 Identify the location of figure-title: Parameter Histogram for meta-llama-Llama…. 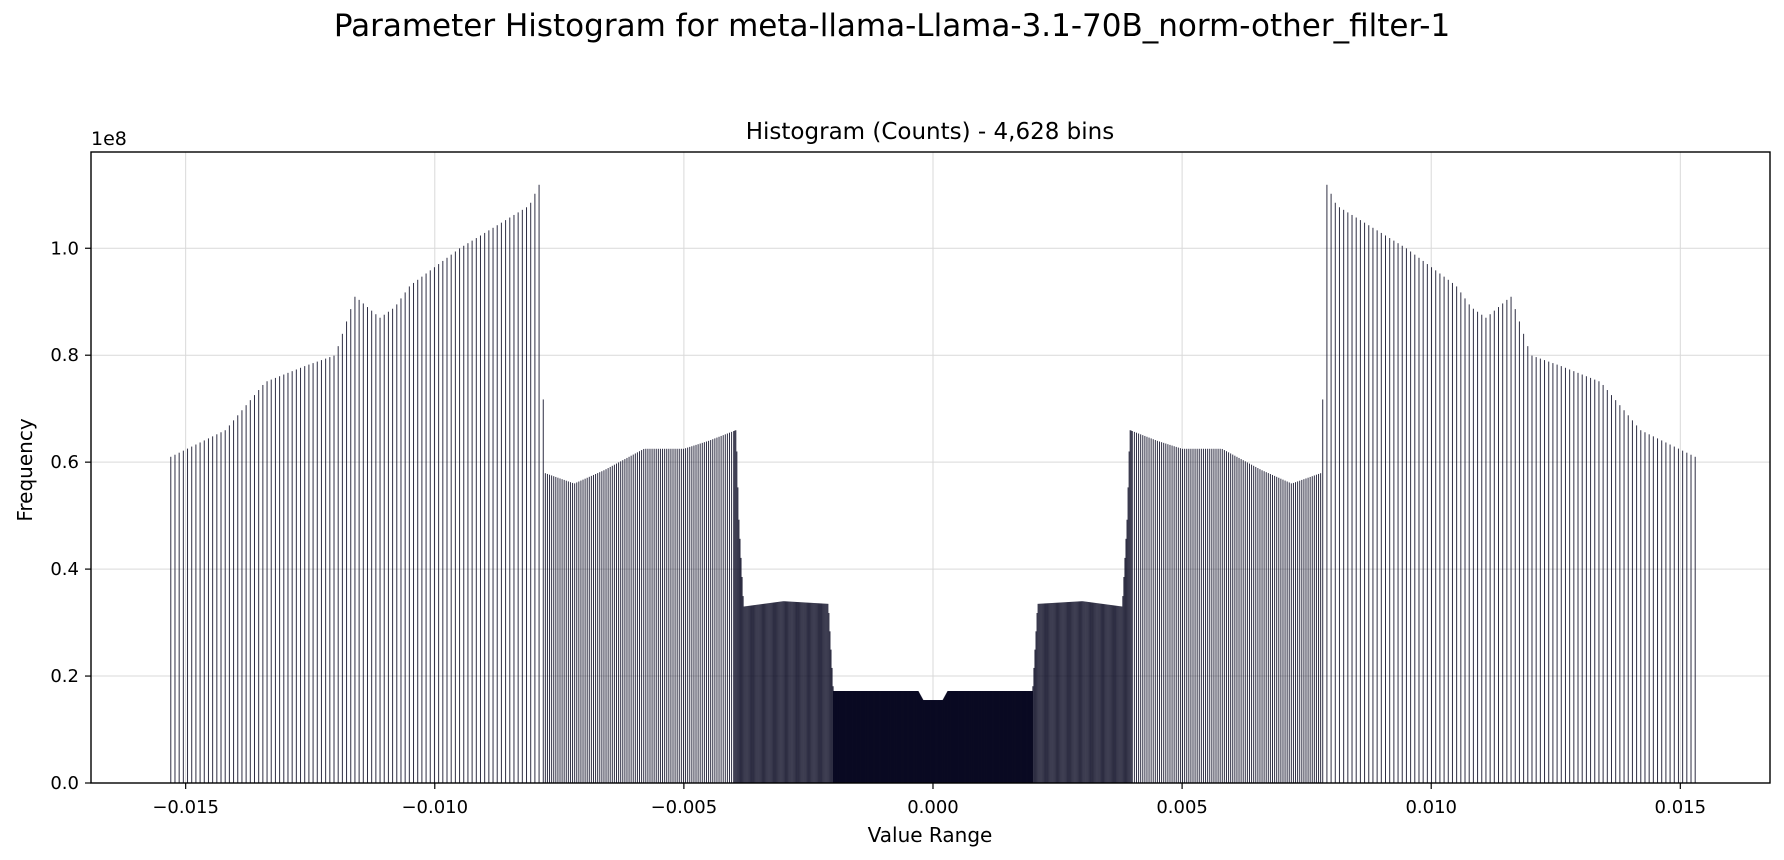
(892, 26).